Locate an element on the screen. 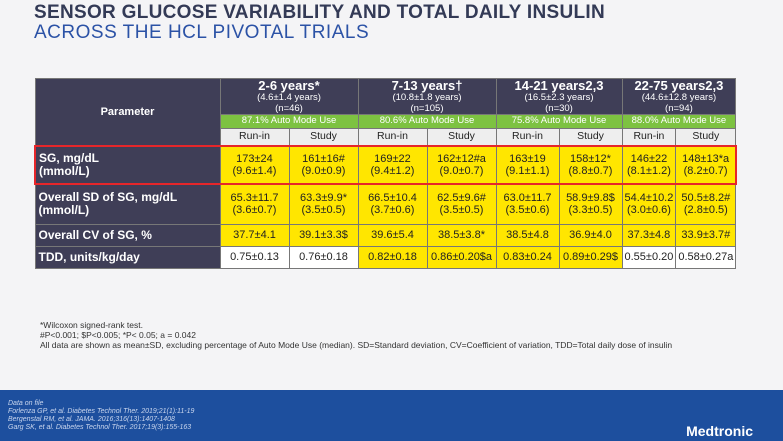 The height and width of the screenshot is (441, 783). row-label-sg: SG, mg/dL (mmol/L) is located at coordinates (127, 165).